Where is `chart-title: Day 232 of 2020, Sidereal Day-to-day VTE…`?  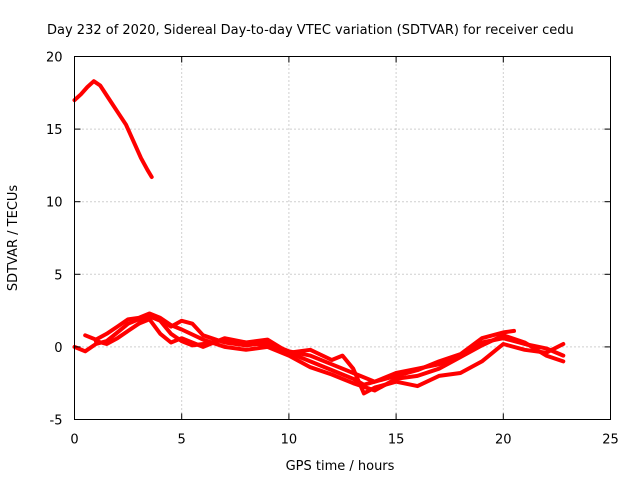
chart-title: Day 232 of 2020, Sidereal Day-to-day VTE… is located at coordinates (310, 30).